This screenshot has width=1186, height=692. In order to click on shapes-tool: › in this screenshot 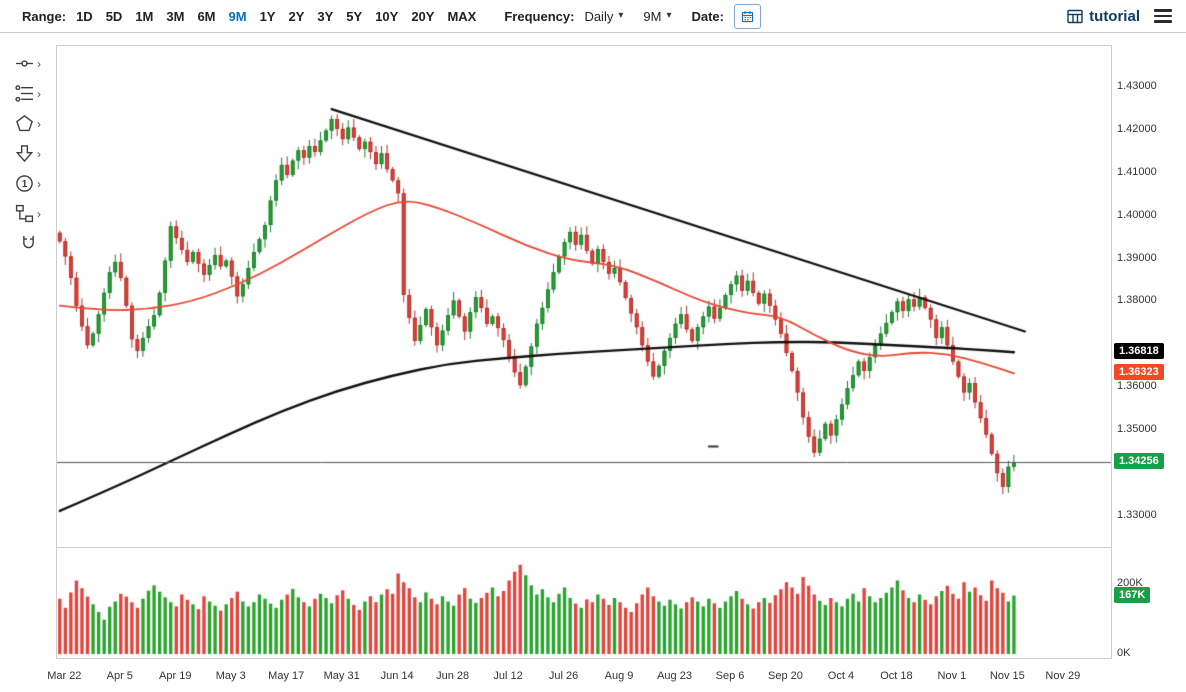, I will do `click(28, 123)`.